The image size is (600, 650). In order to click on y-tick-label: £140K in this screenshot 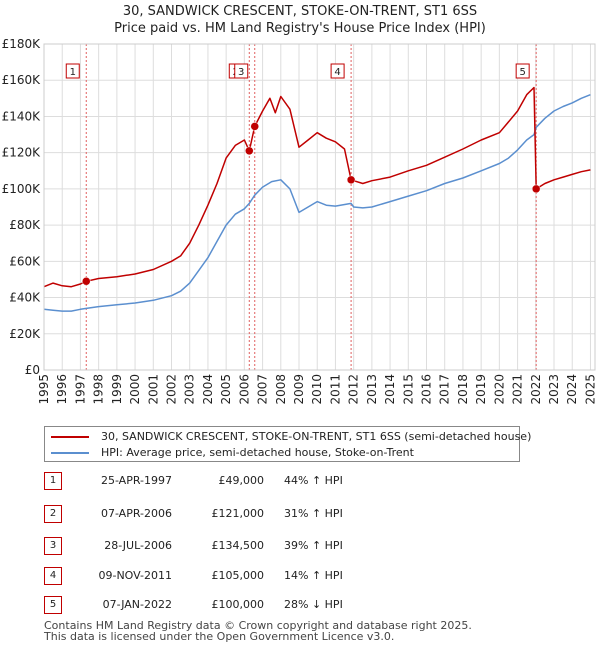, I will do `click(22, 116)`.